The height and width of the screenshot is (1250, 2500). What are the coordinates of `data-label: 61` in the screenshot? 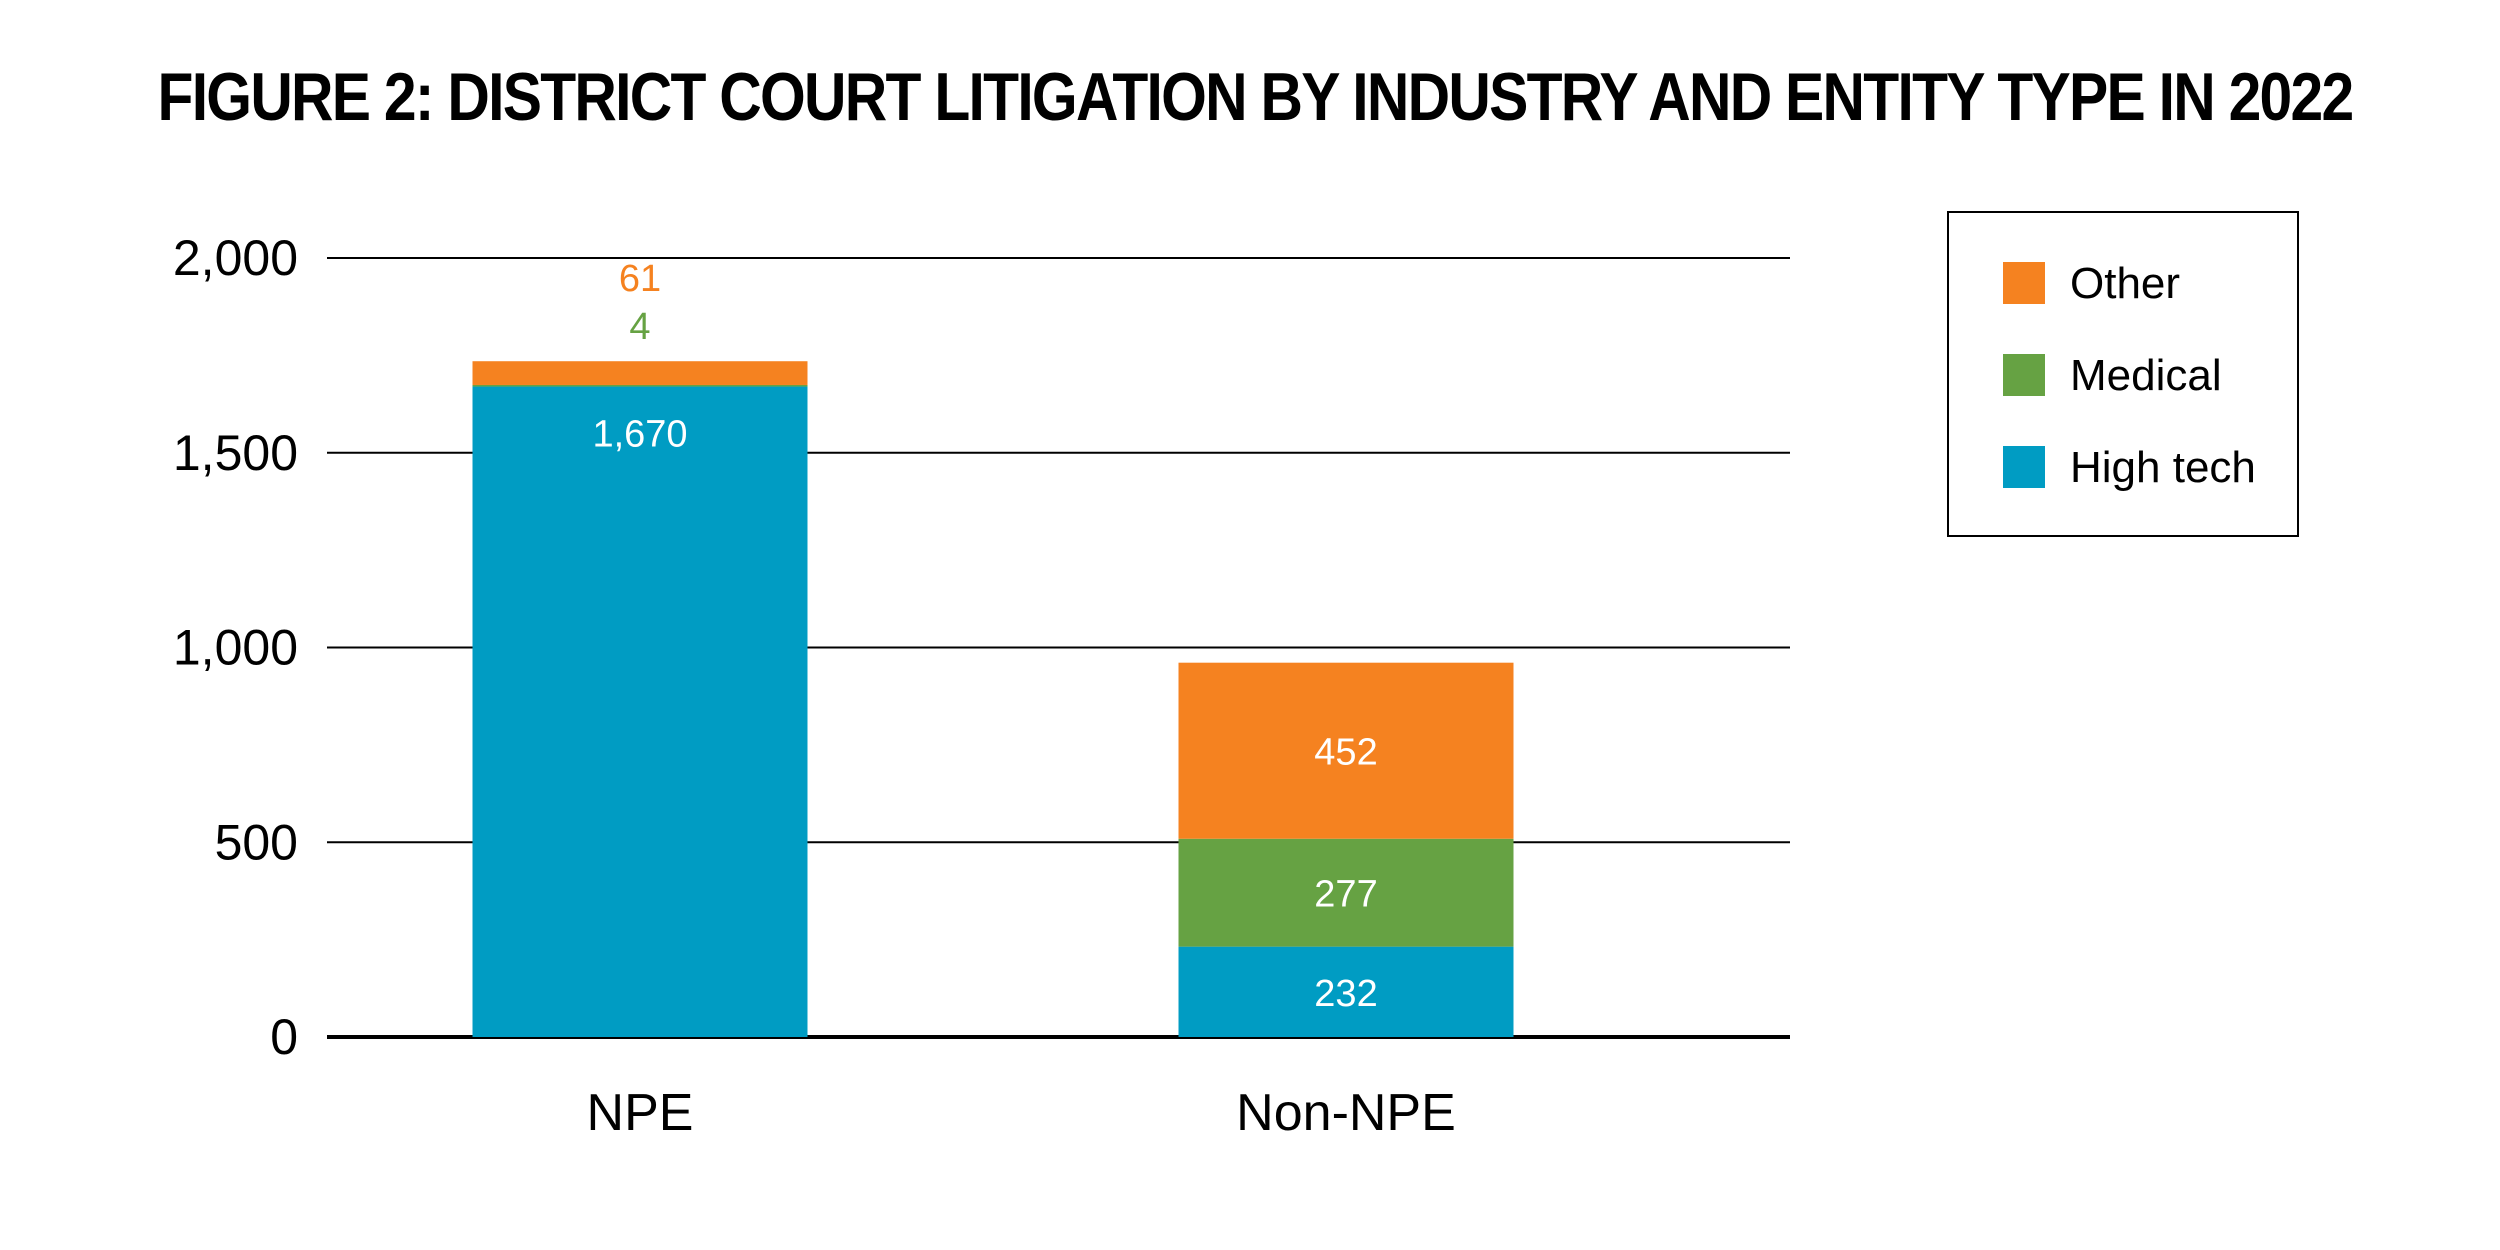 It's located at (640, 279).